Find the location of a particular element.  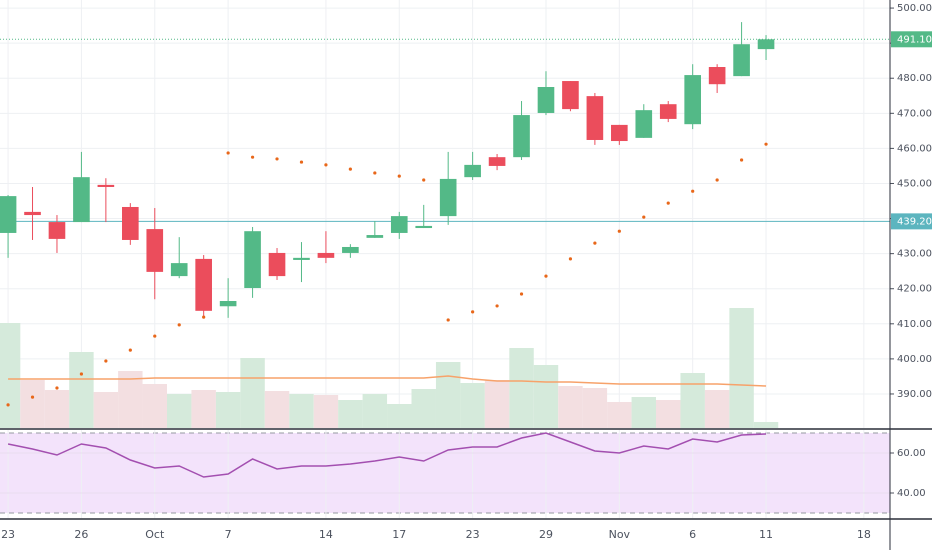

x-tick-label: 7 is located at coordinates (228, 534).